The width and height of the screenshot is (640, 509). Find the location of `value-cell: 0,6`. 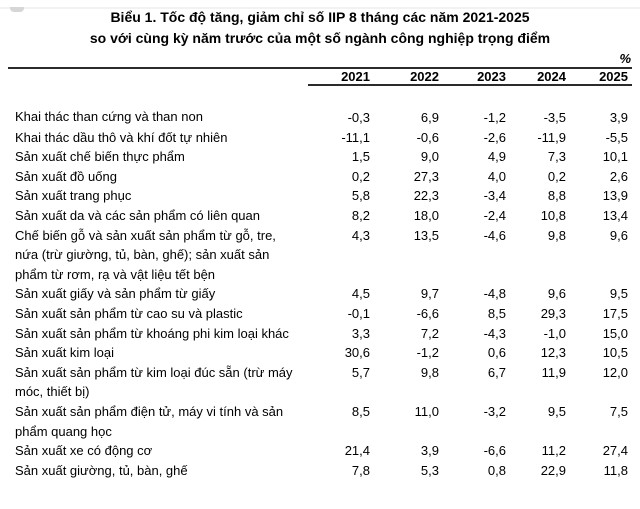

value-cell: 0,6 is located at coordinates (496, 353).